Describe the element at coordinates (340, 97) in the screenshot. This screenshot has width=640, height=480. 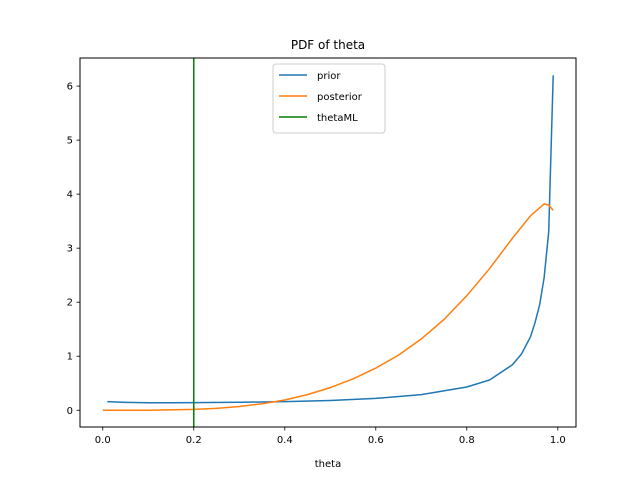
I see `legend-label-posterior: posterior` at that location.